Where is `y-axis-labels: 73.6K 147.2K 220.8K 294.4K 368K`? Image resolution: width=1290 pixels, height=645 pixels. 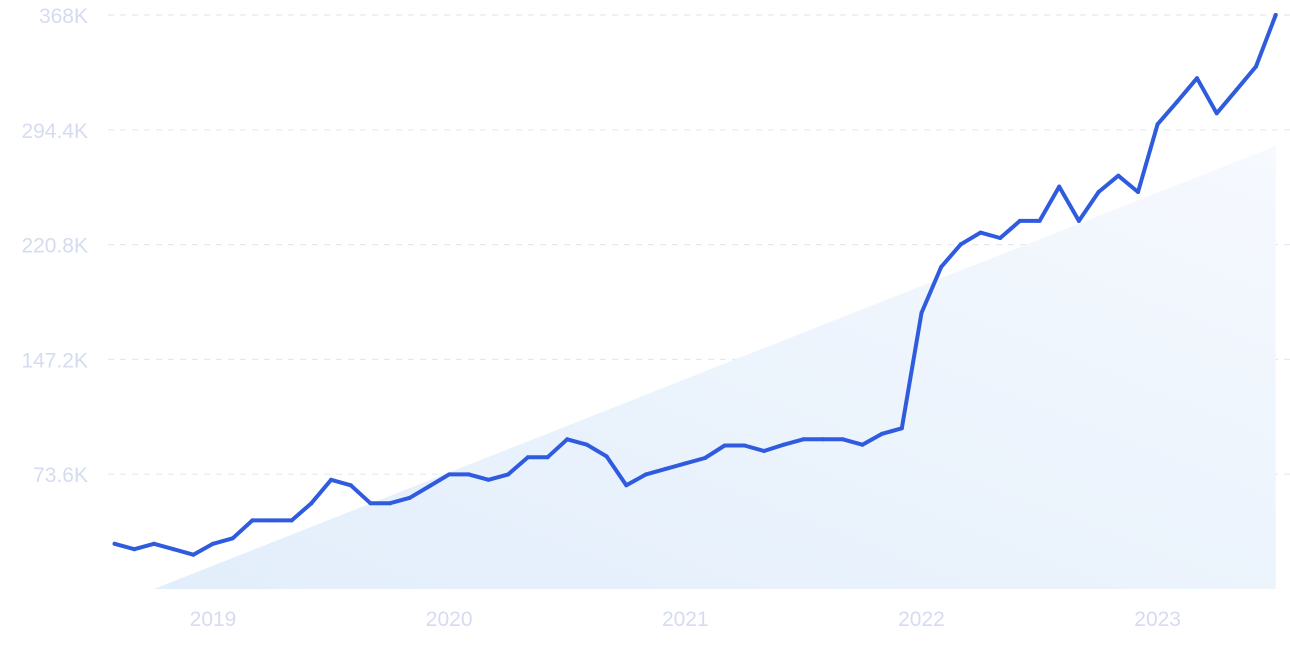
y-axis-labels: 73.6K 147.2K 220.8K 294.4K 368K is located at coordinates (54, 246).